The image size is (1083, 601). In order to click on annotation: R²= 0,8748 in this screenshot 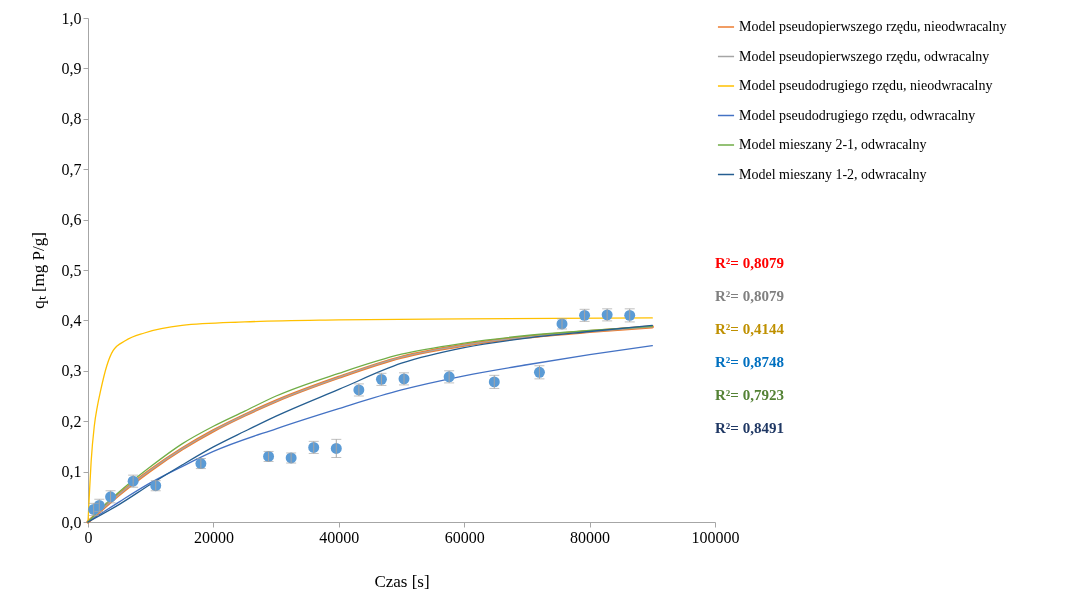, I will do `click(749, 362)`.